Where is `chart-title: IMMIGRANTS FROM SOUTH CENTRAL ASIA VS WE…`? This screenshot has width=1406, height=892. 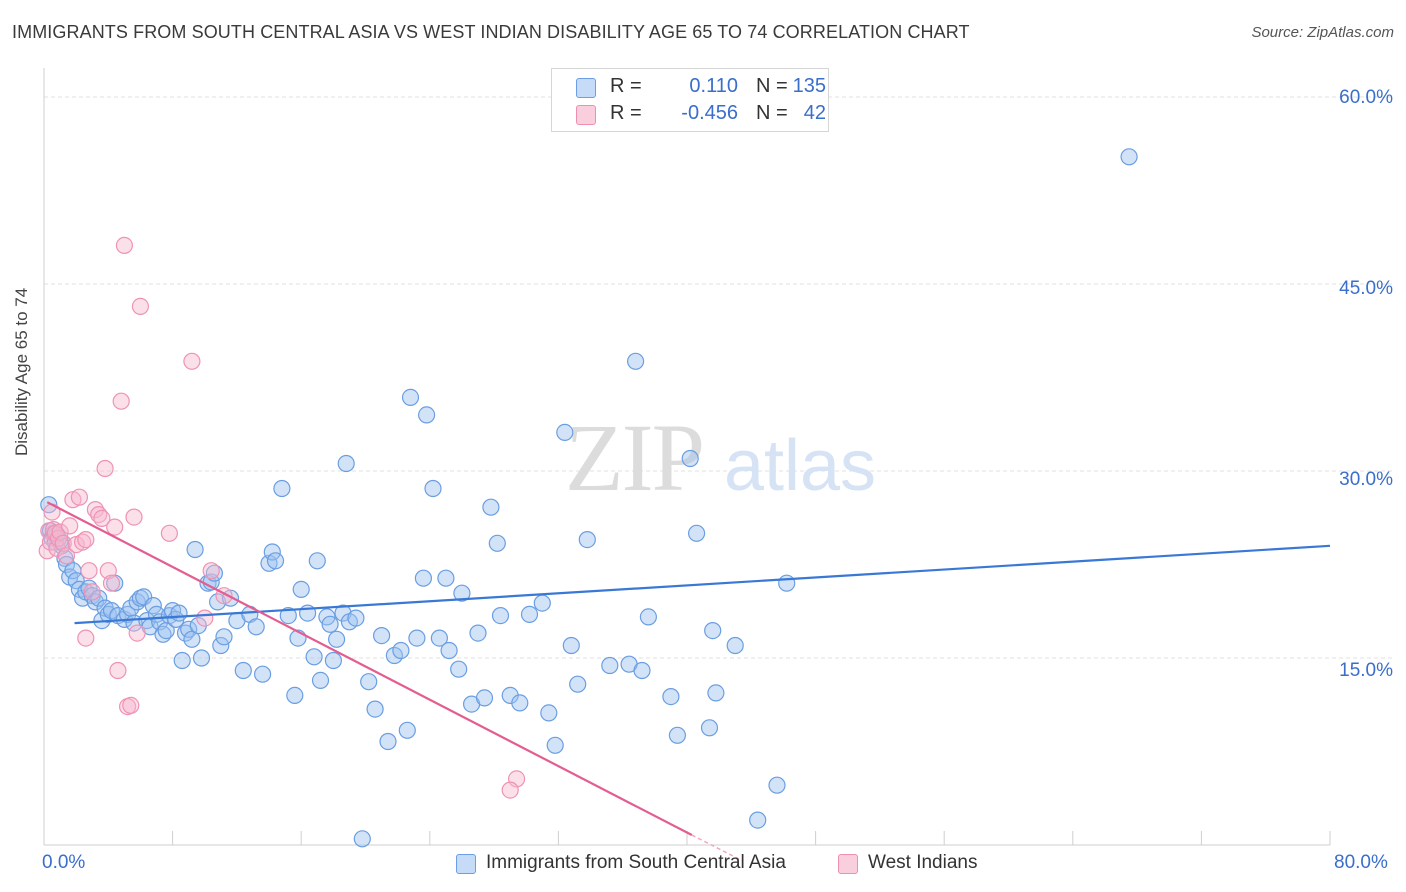
chart-title: IMMIGRANTS FROM SOUTH CENTRAL ASIA VS WE… is located at coordinates (491, 32).